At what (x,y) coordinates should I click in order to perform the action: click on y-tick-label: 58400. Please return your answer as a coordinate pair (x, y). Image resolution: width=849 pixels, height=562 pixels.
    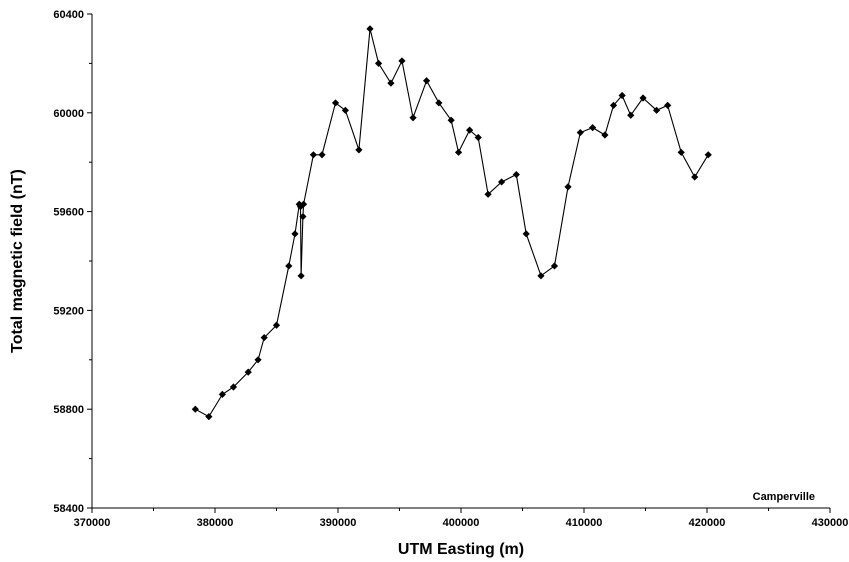
    Looking at the image, I should click on (68, 509).